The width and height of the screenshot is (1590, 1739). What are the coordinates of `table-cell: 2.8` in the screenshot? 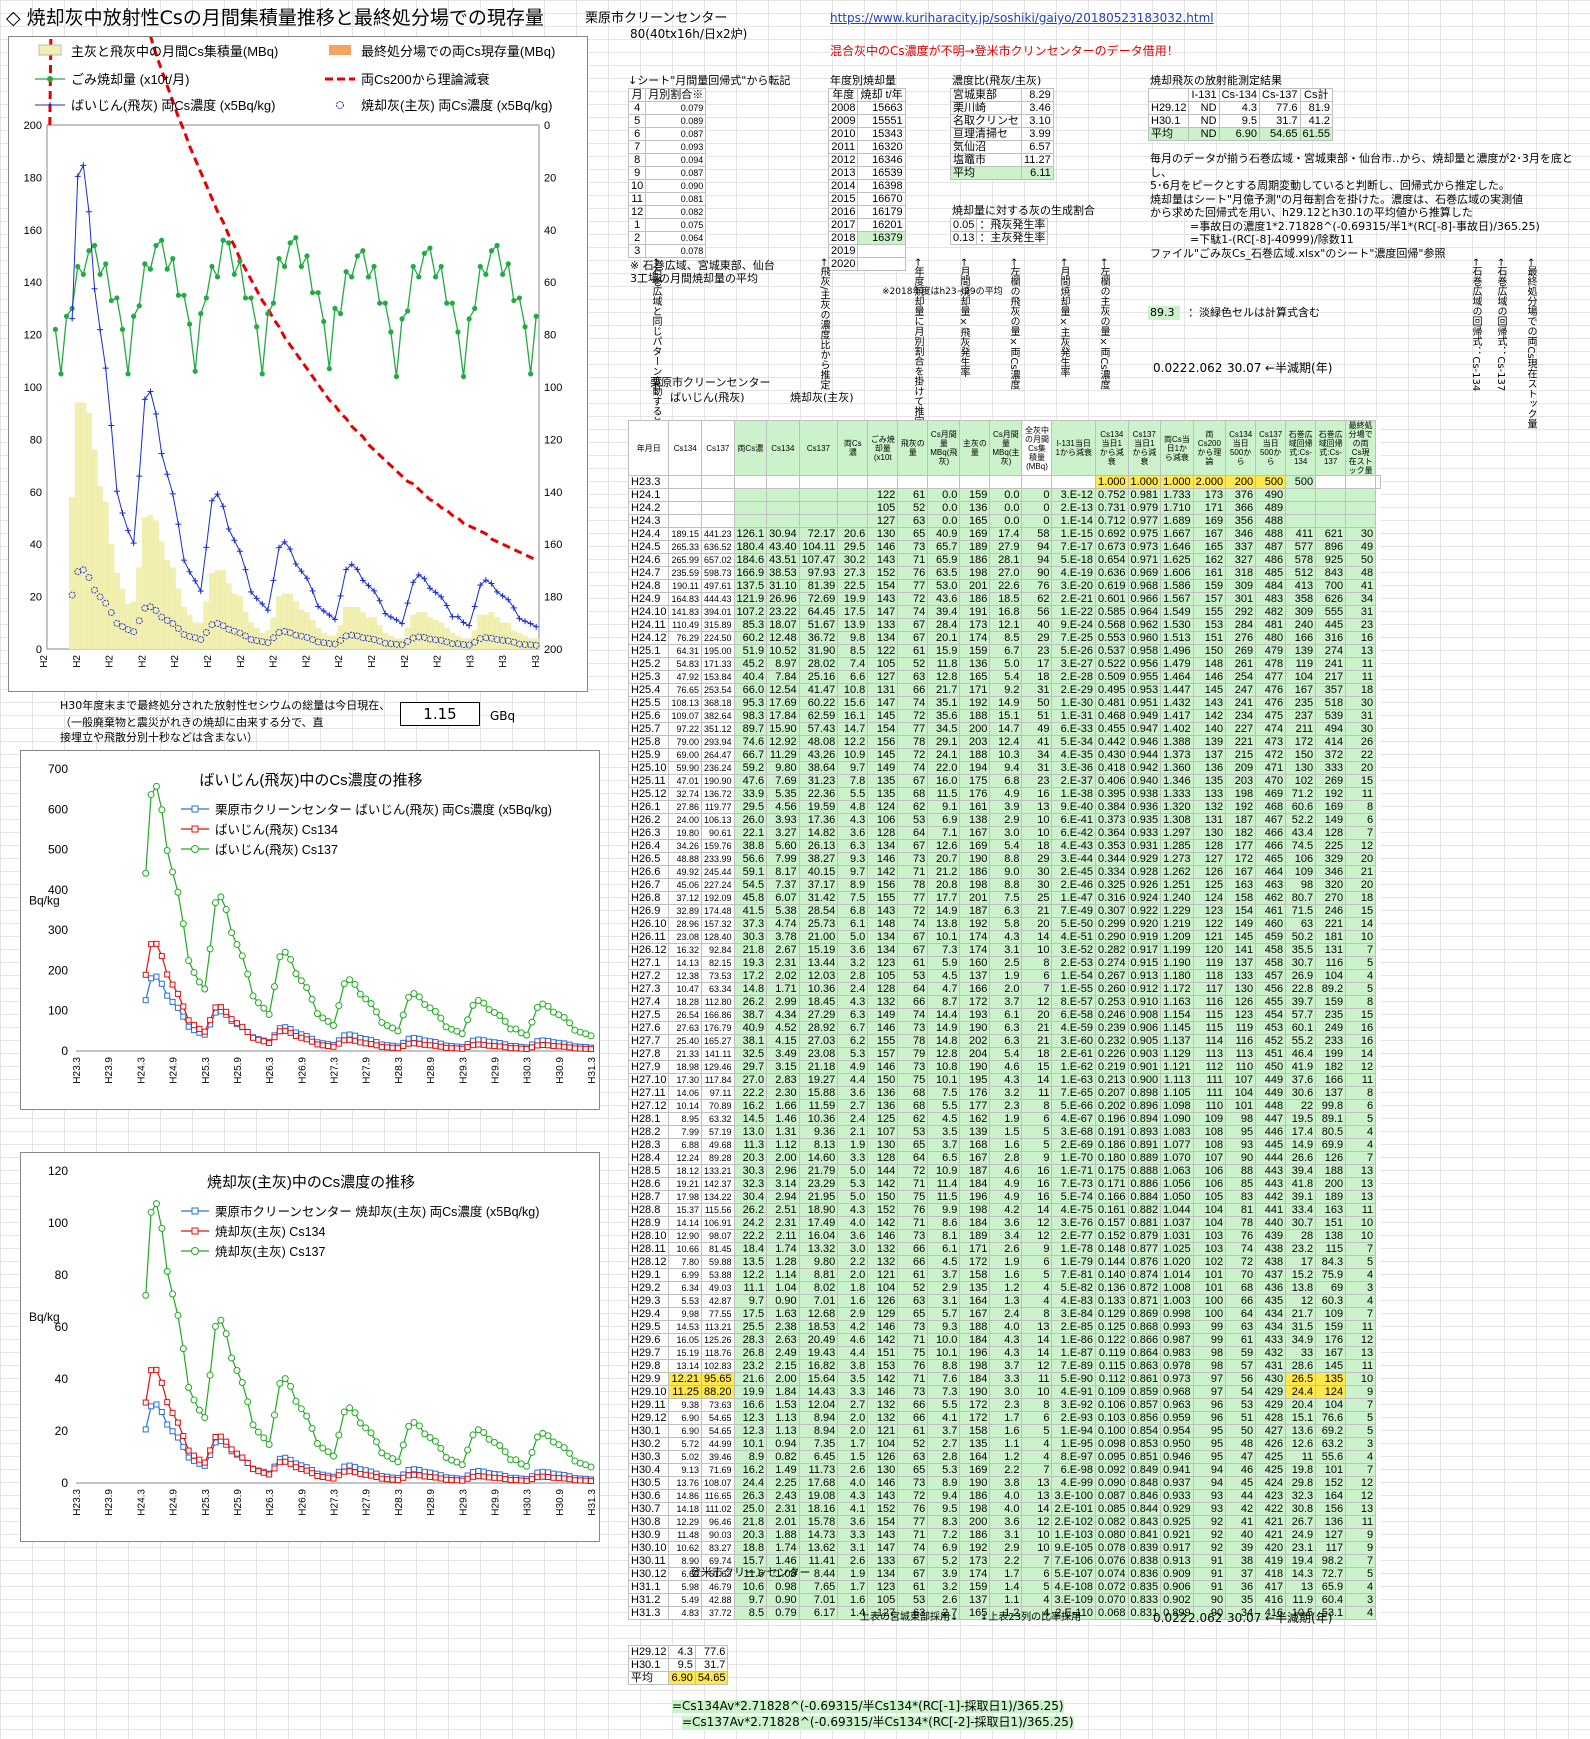 It's located at (853, 976).